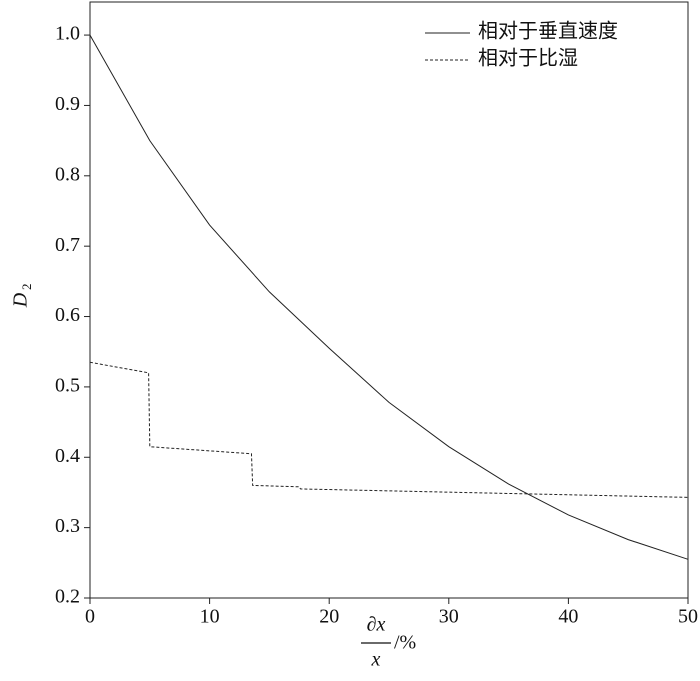 Image resolution: width=700 pixels, height=681 pixels. Describe the element at coordinates (67, 385) in the screenshot. I see `y-tick-label: 0.5` at that location.